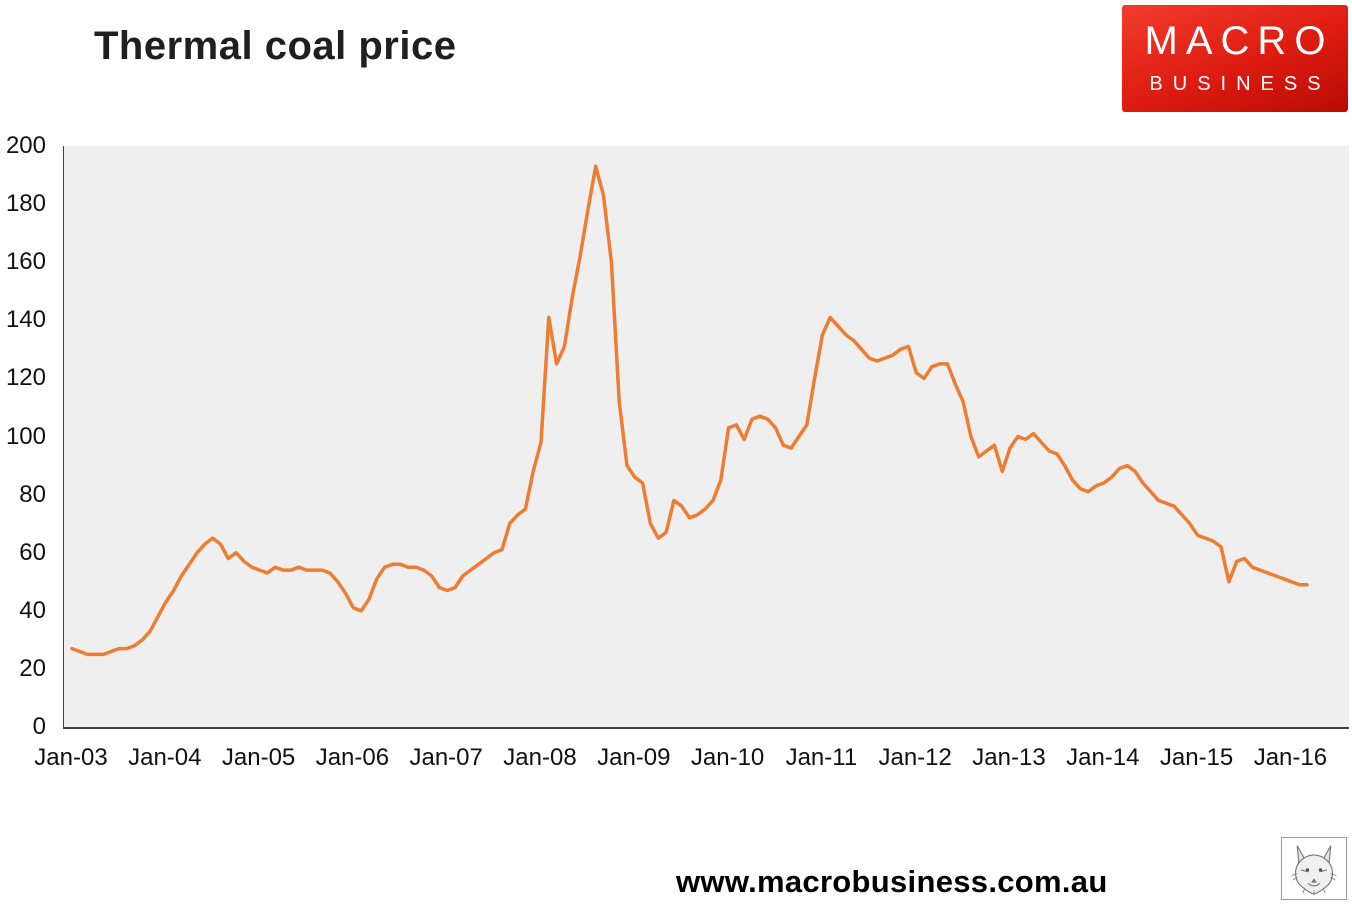  I want to click on x-tick-label: Jan-11, so click(821, 757).